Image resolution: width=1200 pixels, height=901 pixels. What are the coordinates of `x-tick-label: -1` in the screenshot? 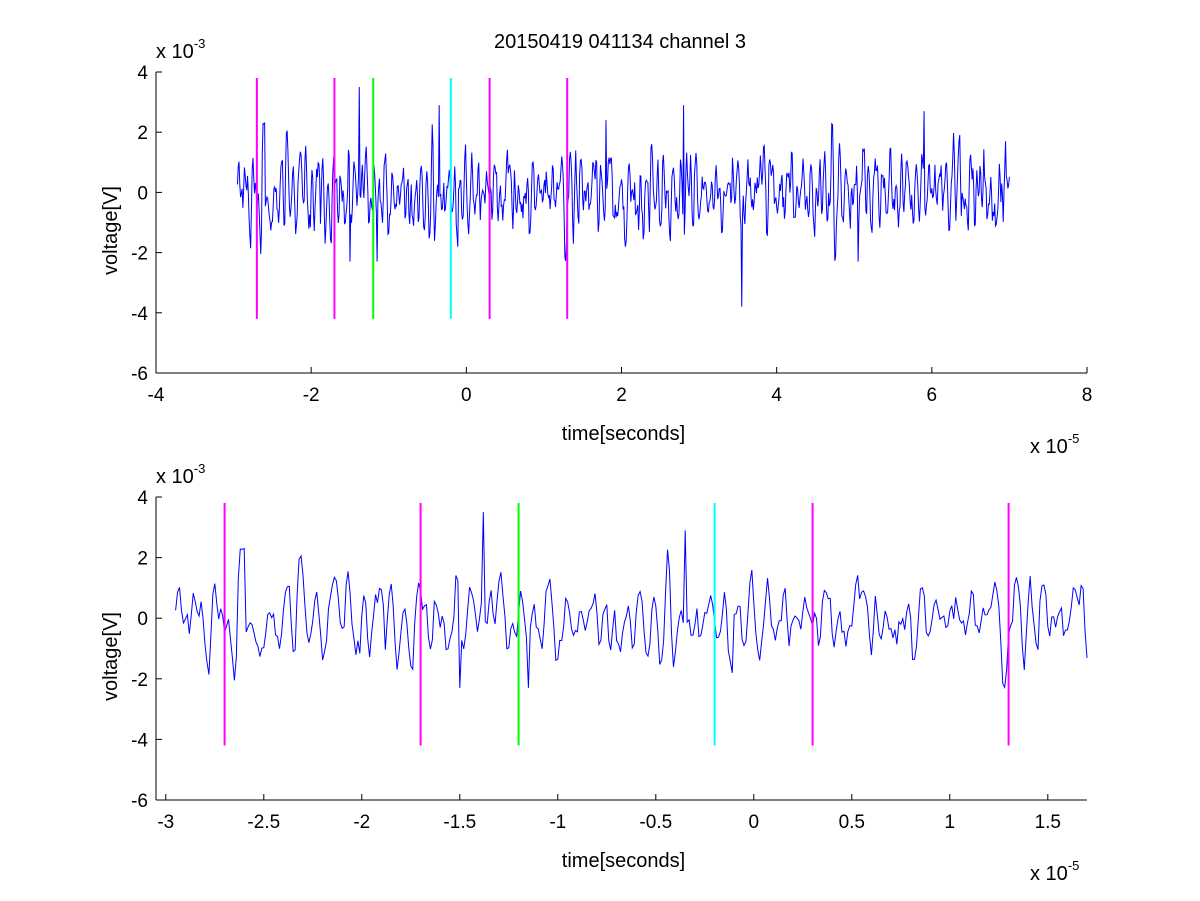 It's located at (557, 822).